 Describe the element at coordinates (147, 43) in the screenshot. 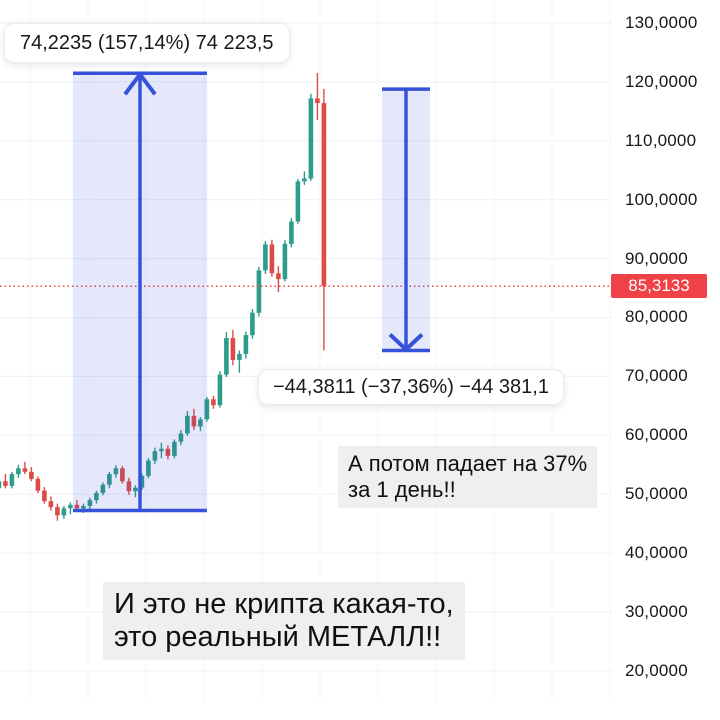

I see `measure-up-label: 74,2235 (157,14%) 74 223,5` at that location.